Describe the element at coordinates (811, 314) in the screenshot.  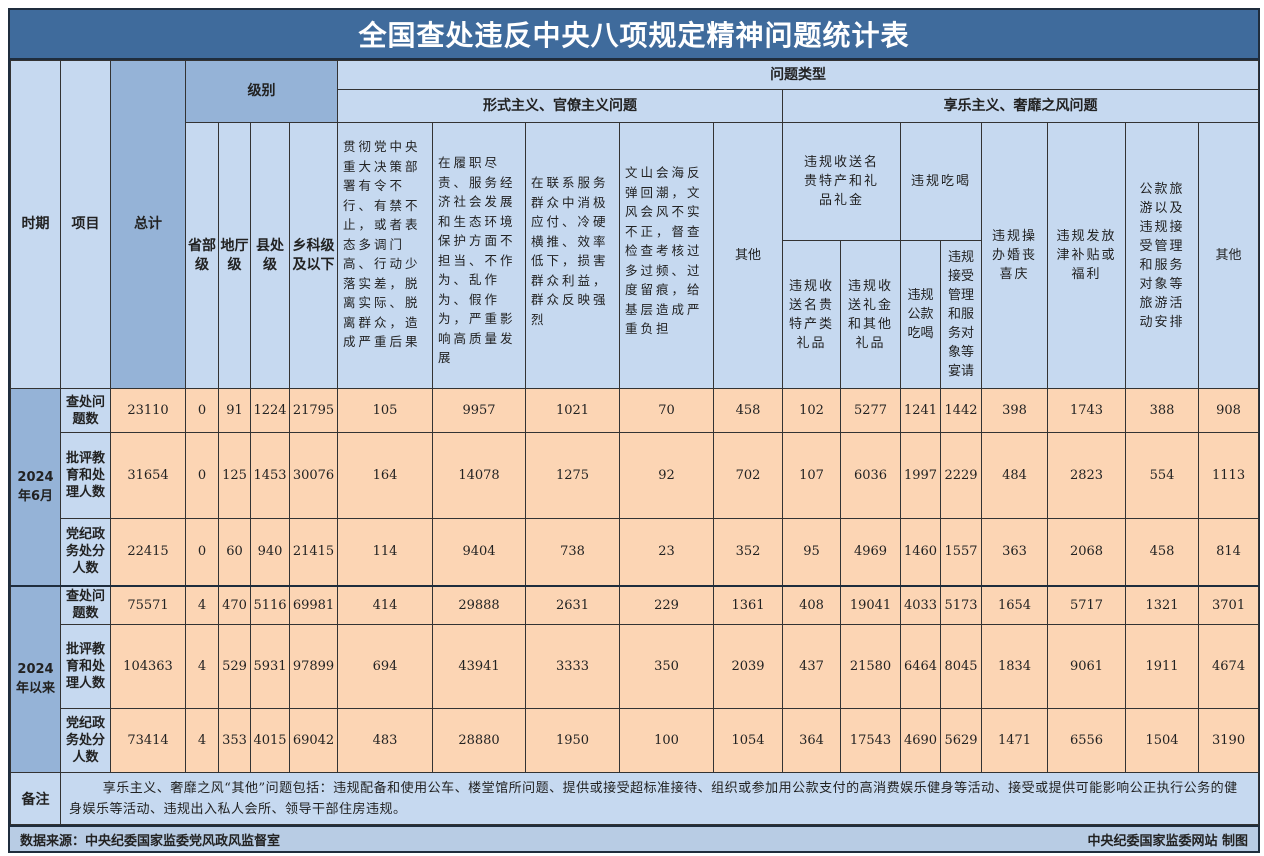
I see `header-gifts-specialty: 违规收送名贵特产类礼品` at that location.